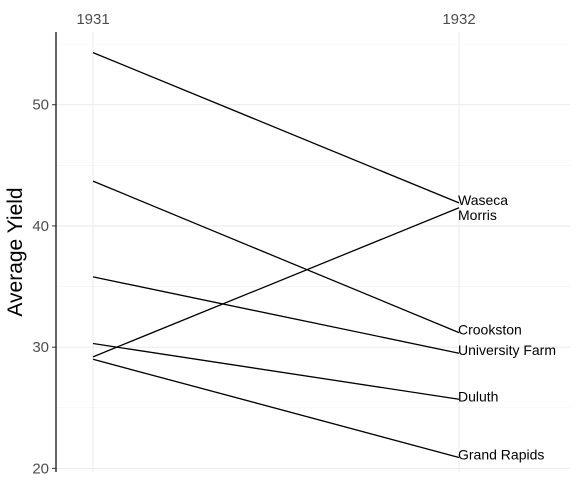 This screenshot has height=480, width=576. Describe the element at coordinates (477, 215) in the screenshot. I see `series-end-label: Morris` at that location.